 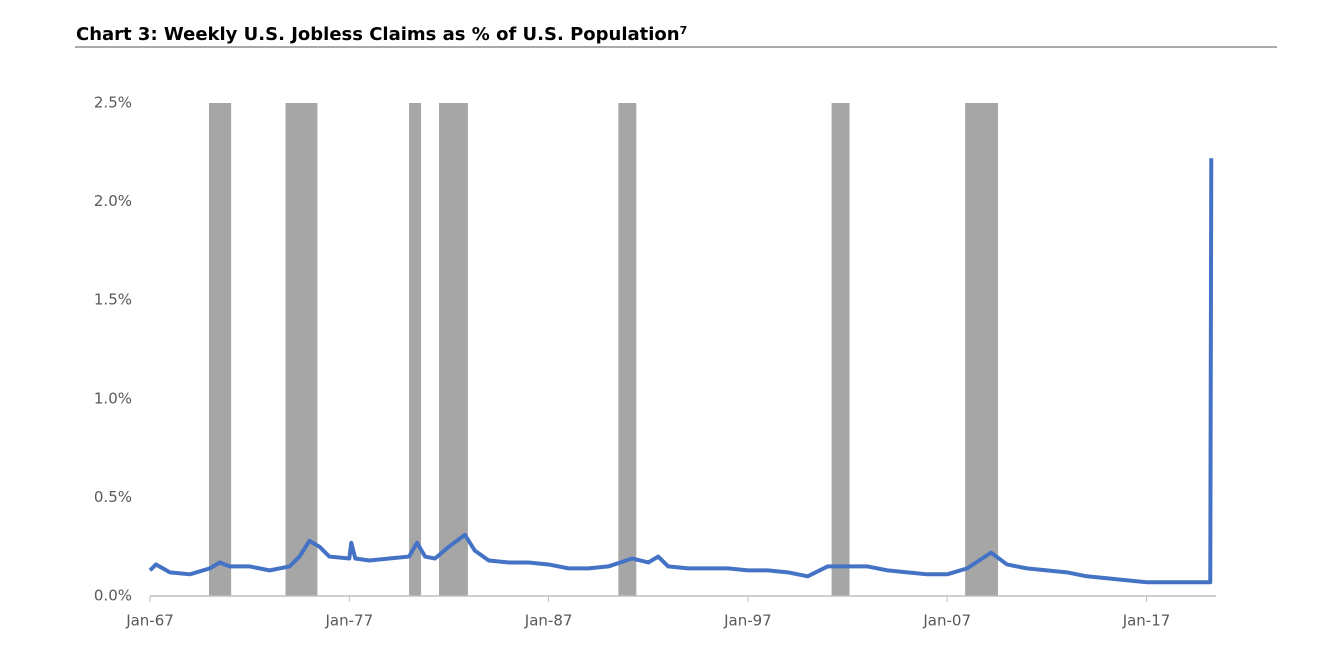 What do you see at coordinates (684, 30) in the screenshot?
I see `title-footnote: 7` at bounding box center [684, 30].